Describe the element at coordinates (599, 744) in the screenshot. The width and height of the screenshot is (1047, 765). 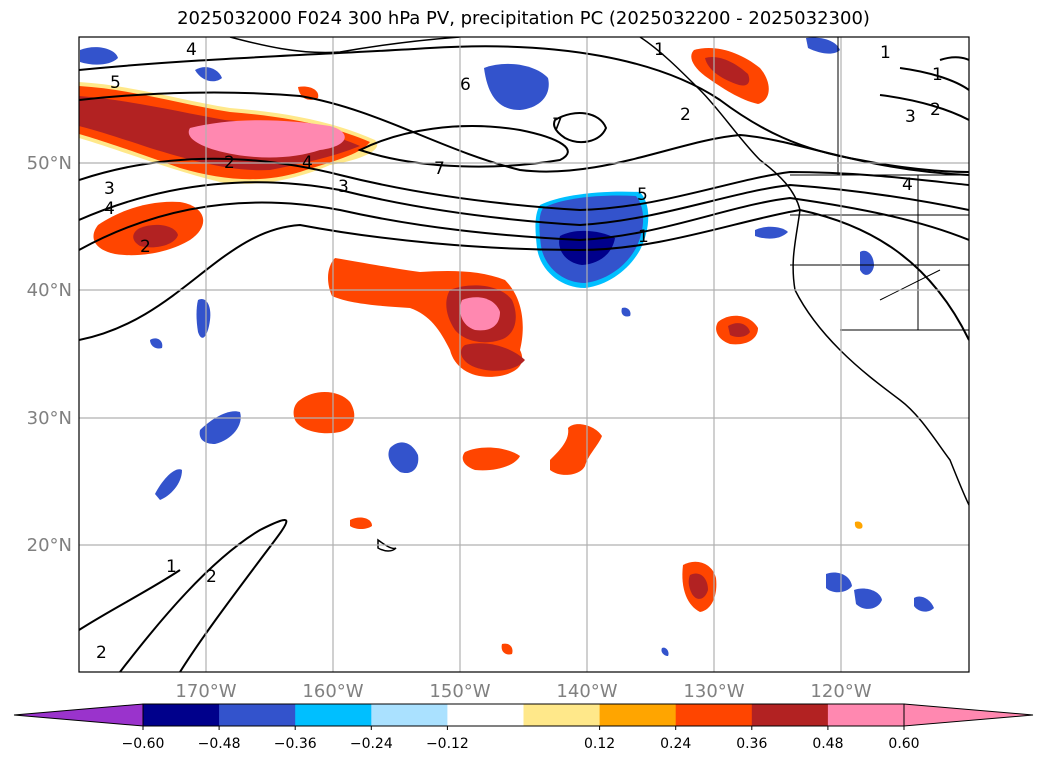
I see `colorbar-tick-label: 0.12` at that location.